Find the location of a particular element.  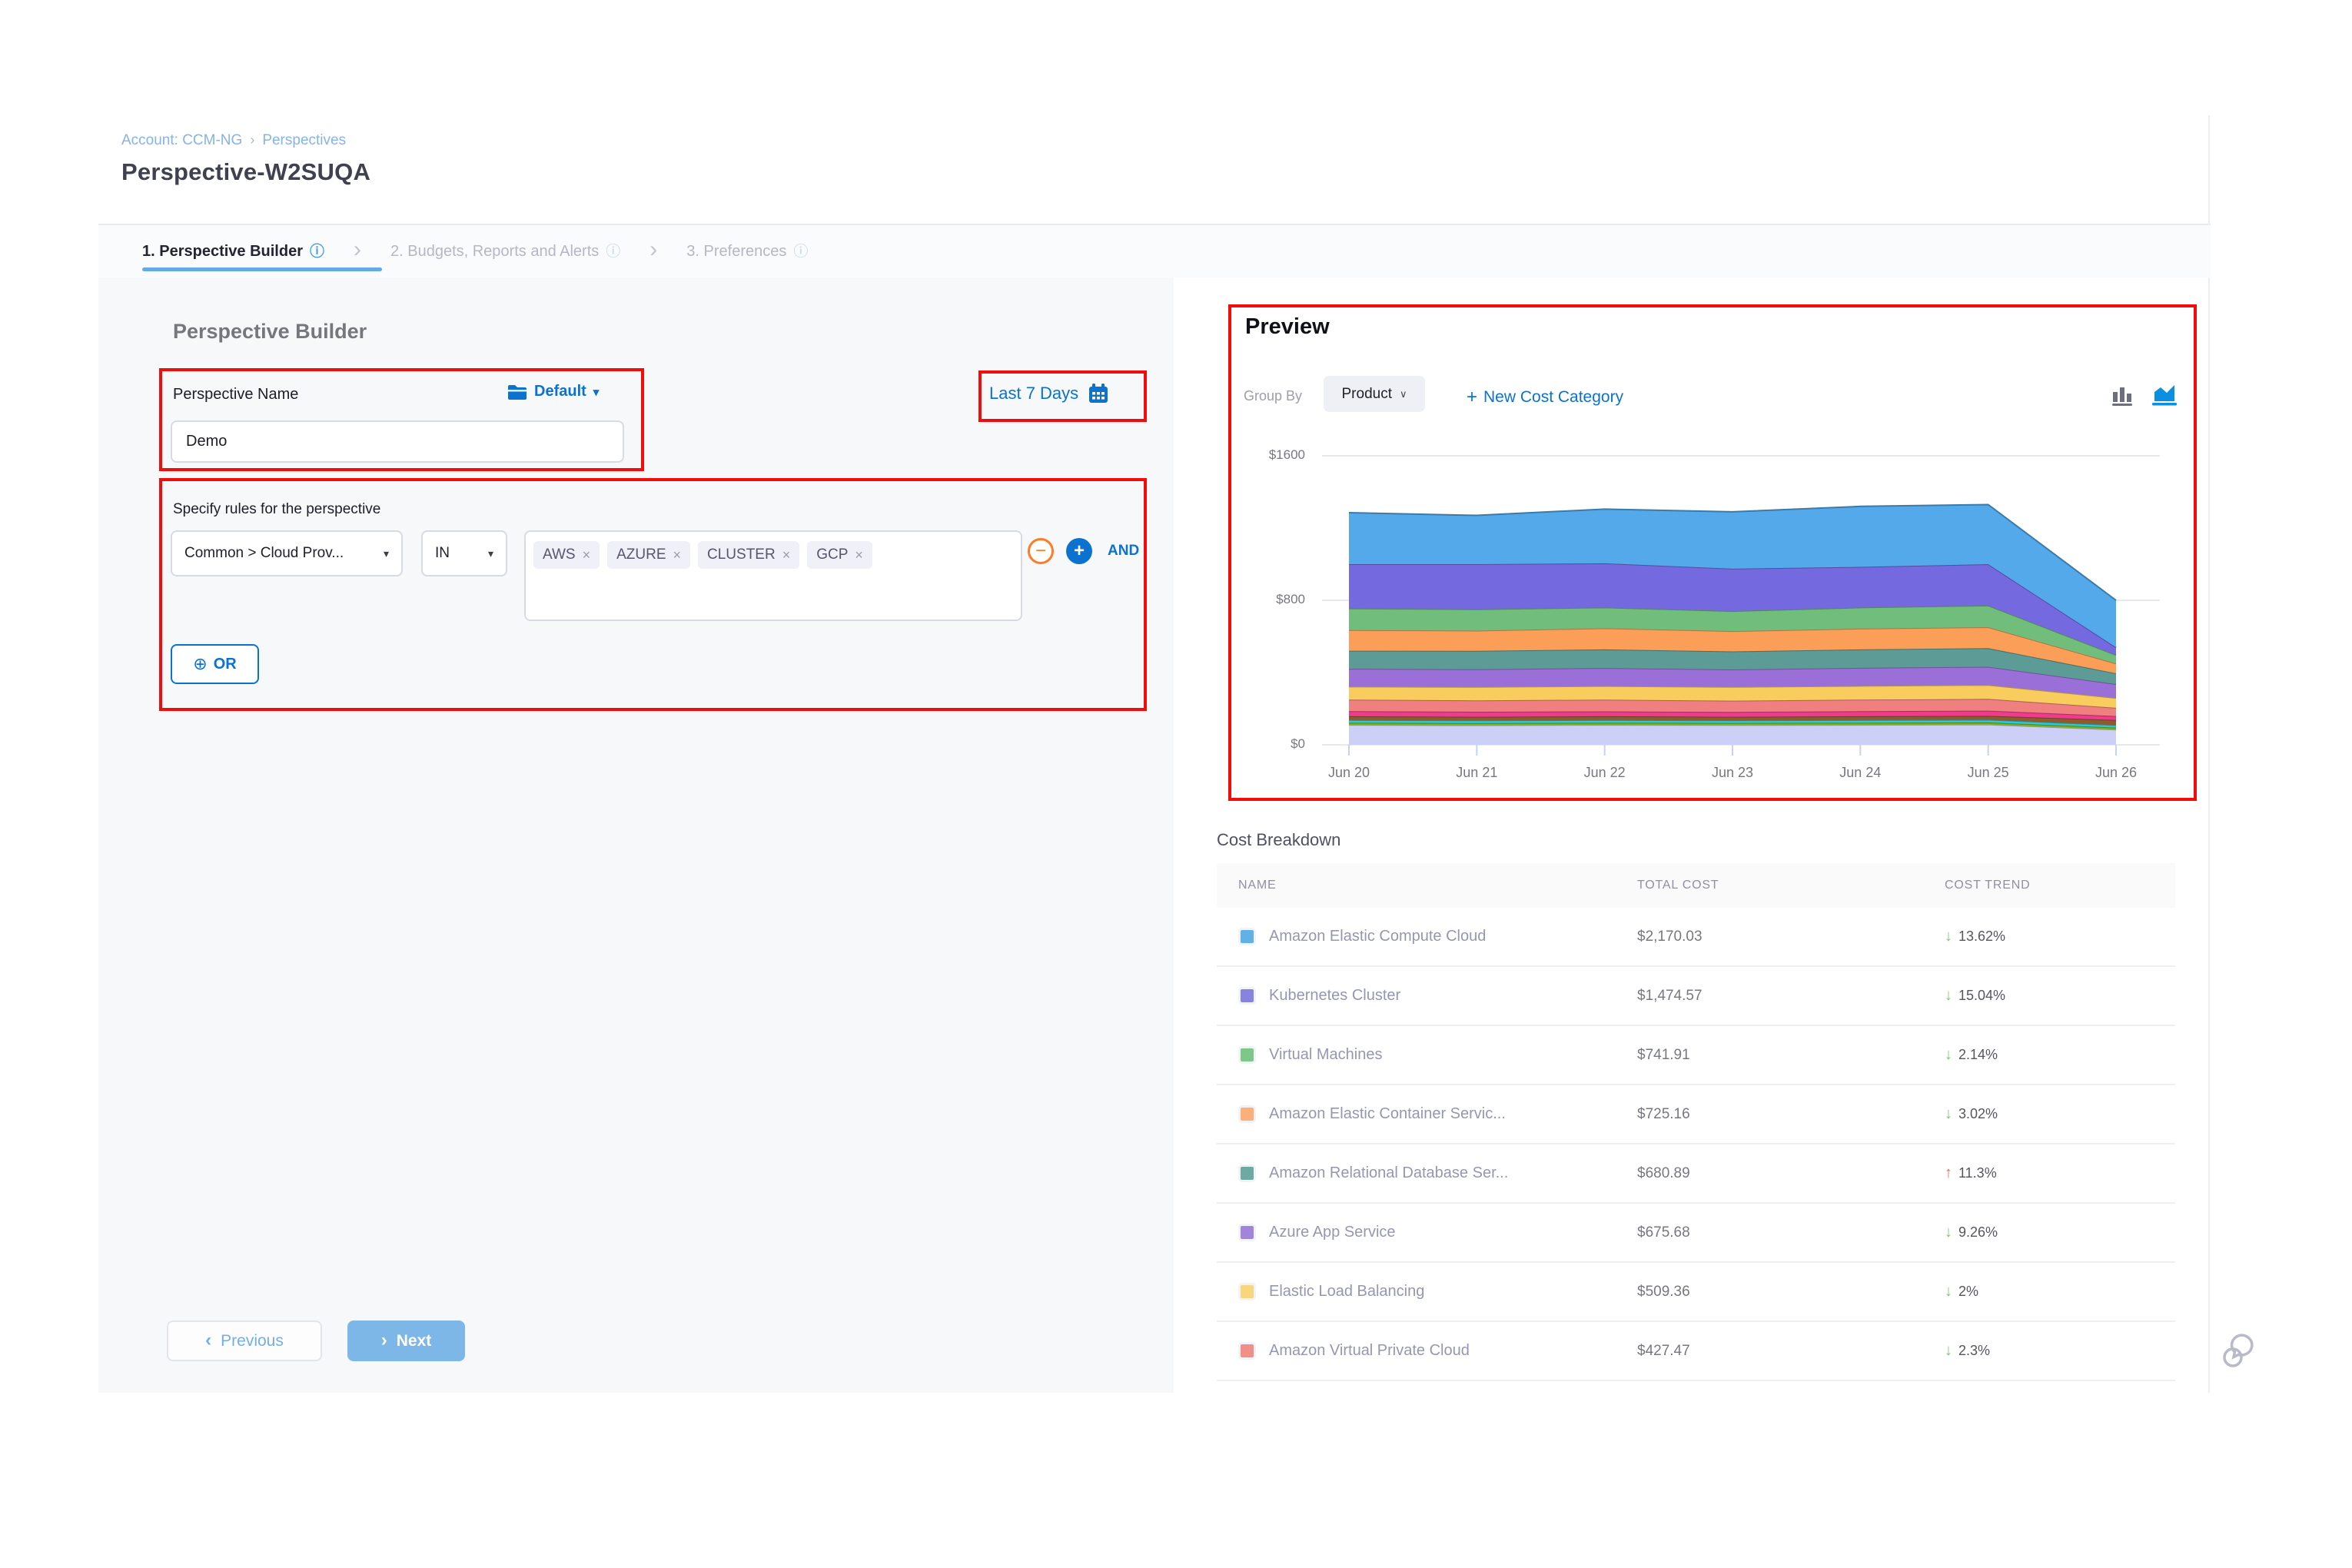

rule-value-chip: GCP × is located at coordinates (839, 555).